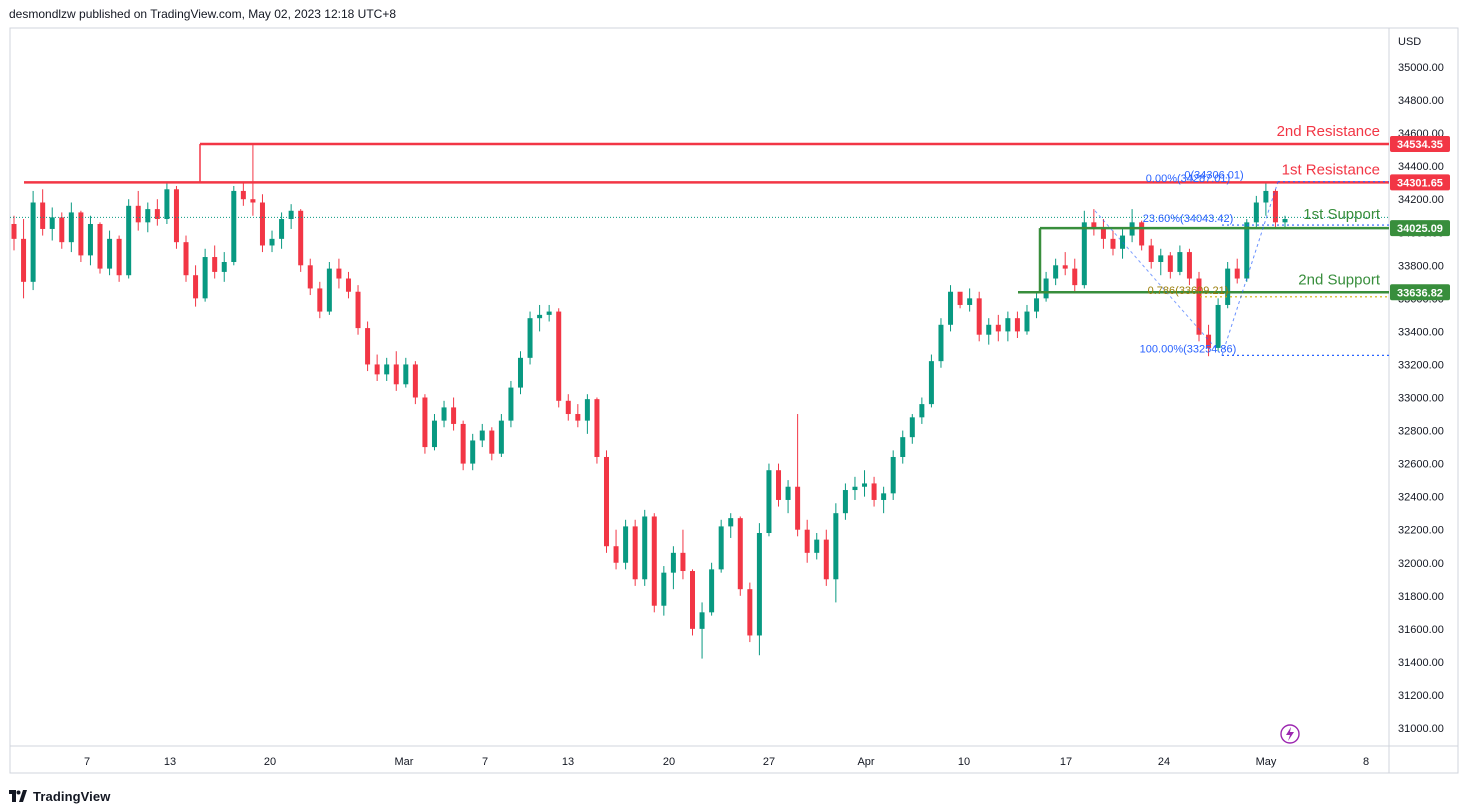 This screenshot has height=810, width=1465. Describe the element at coordinates (1421, 531) in the screenshot. I see `y-tick-label: 32200.00` at that location.